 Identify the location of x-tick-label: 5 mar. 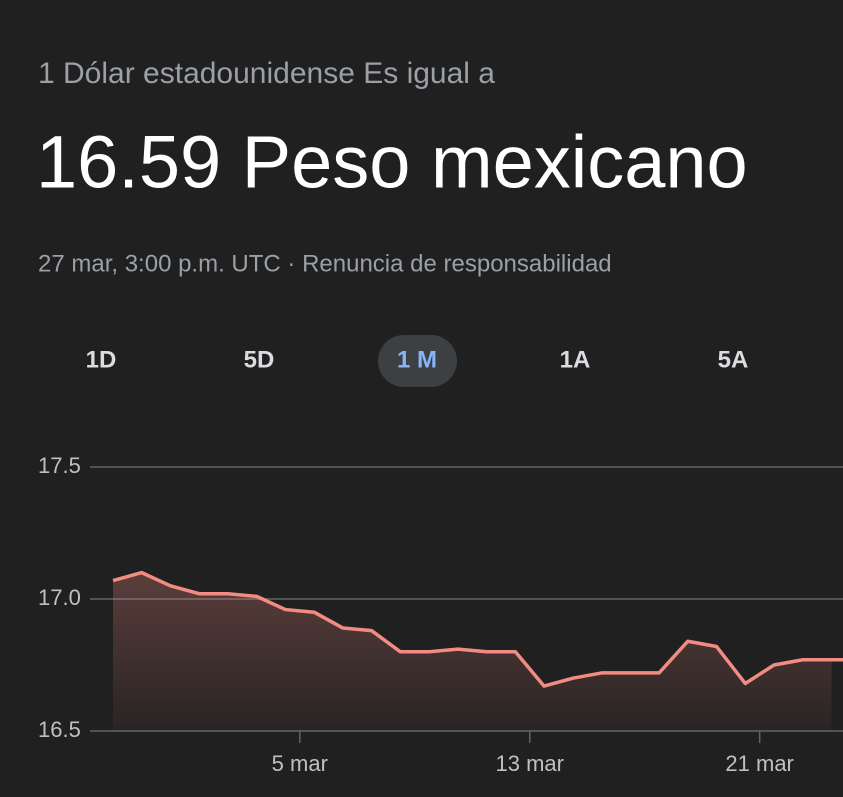
(300, 763).